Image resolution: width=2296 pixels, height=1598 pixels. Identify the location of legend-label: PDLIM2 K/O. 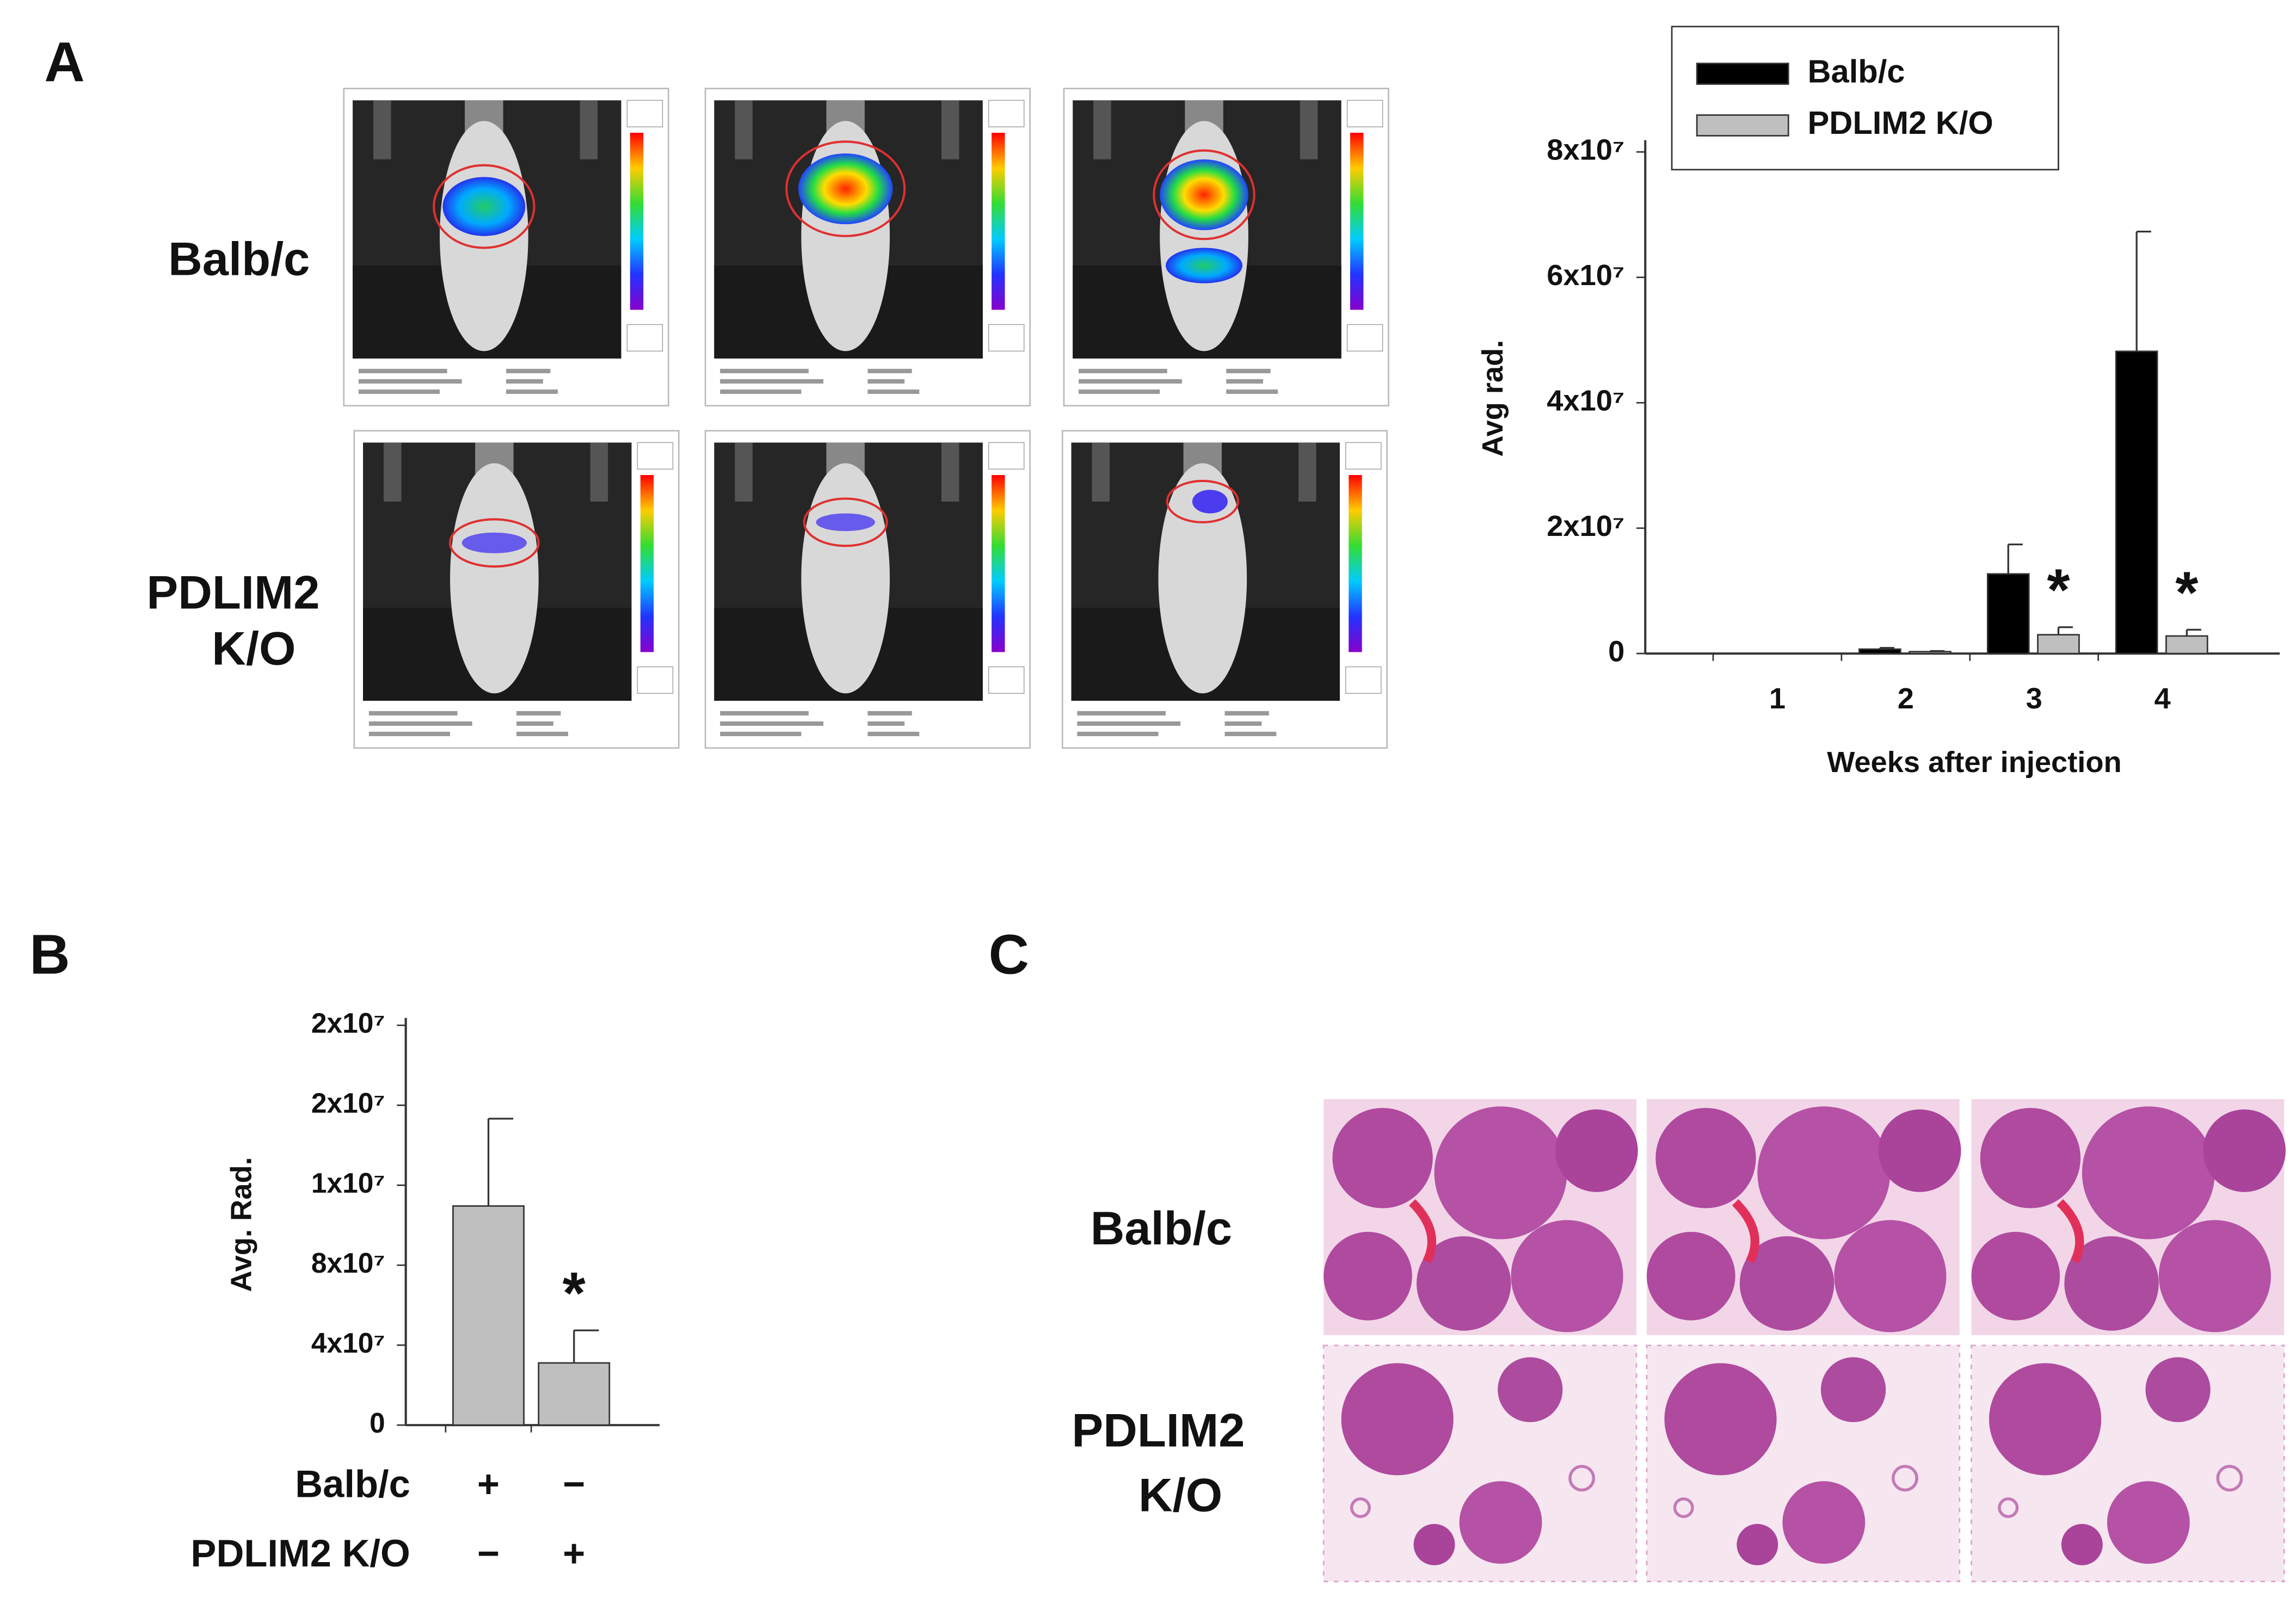
(1900, 122).